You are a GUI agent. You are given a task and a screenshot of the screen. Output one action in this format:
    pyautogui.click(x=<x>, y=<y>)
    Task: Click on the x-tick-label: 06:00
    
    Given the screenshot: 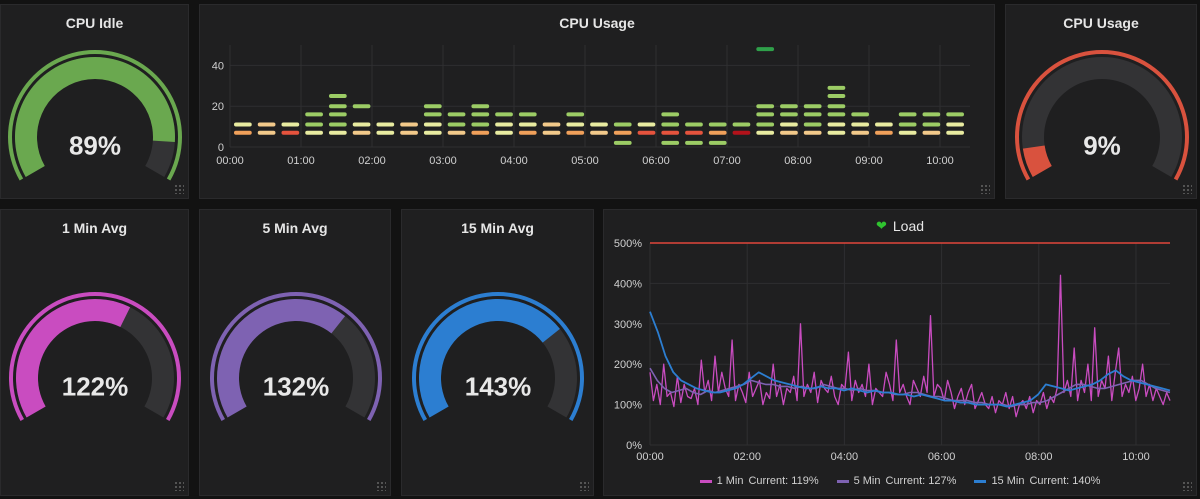 What is the action you would take?
    pyautogui.click(x=942, y=457)
    